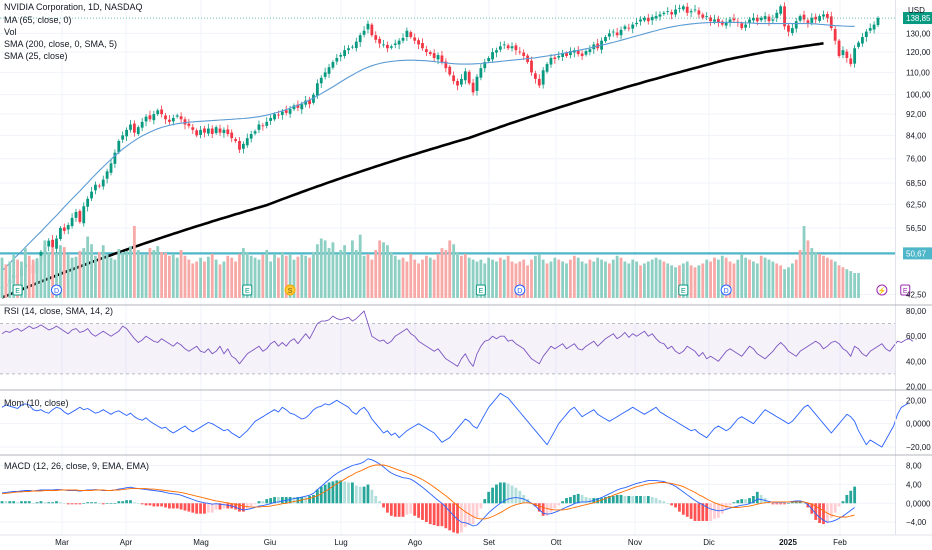 This screenshot has height=550, width=932. What do you see at coordinates (918, 72) in the screenshot?
I see `price-tick-label: 110,00` at bounding box center [918, 72].